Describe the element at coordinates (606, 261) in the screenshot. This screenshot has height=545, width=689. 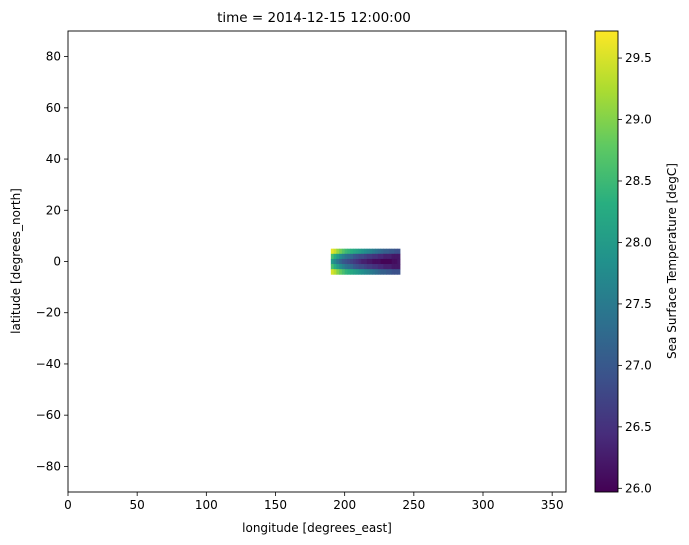
I see `colorbar` at that location.